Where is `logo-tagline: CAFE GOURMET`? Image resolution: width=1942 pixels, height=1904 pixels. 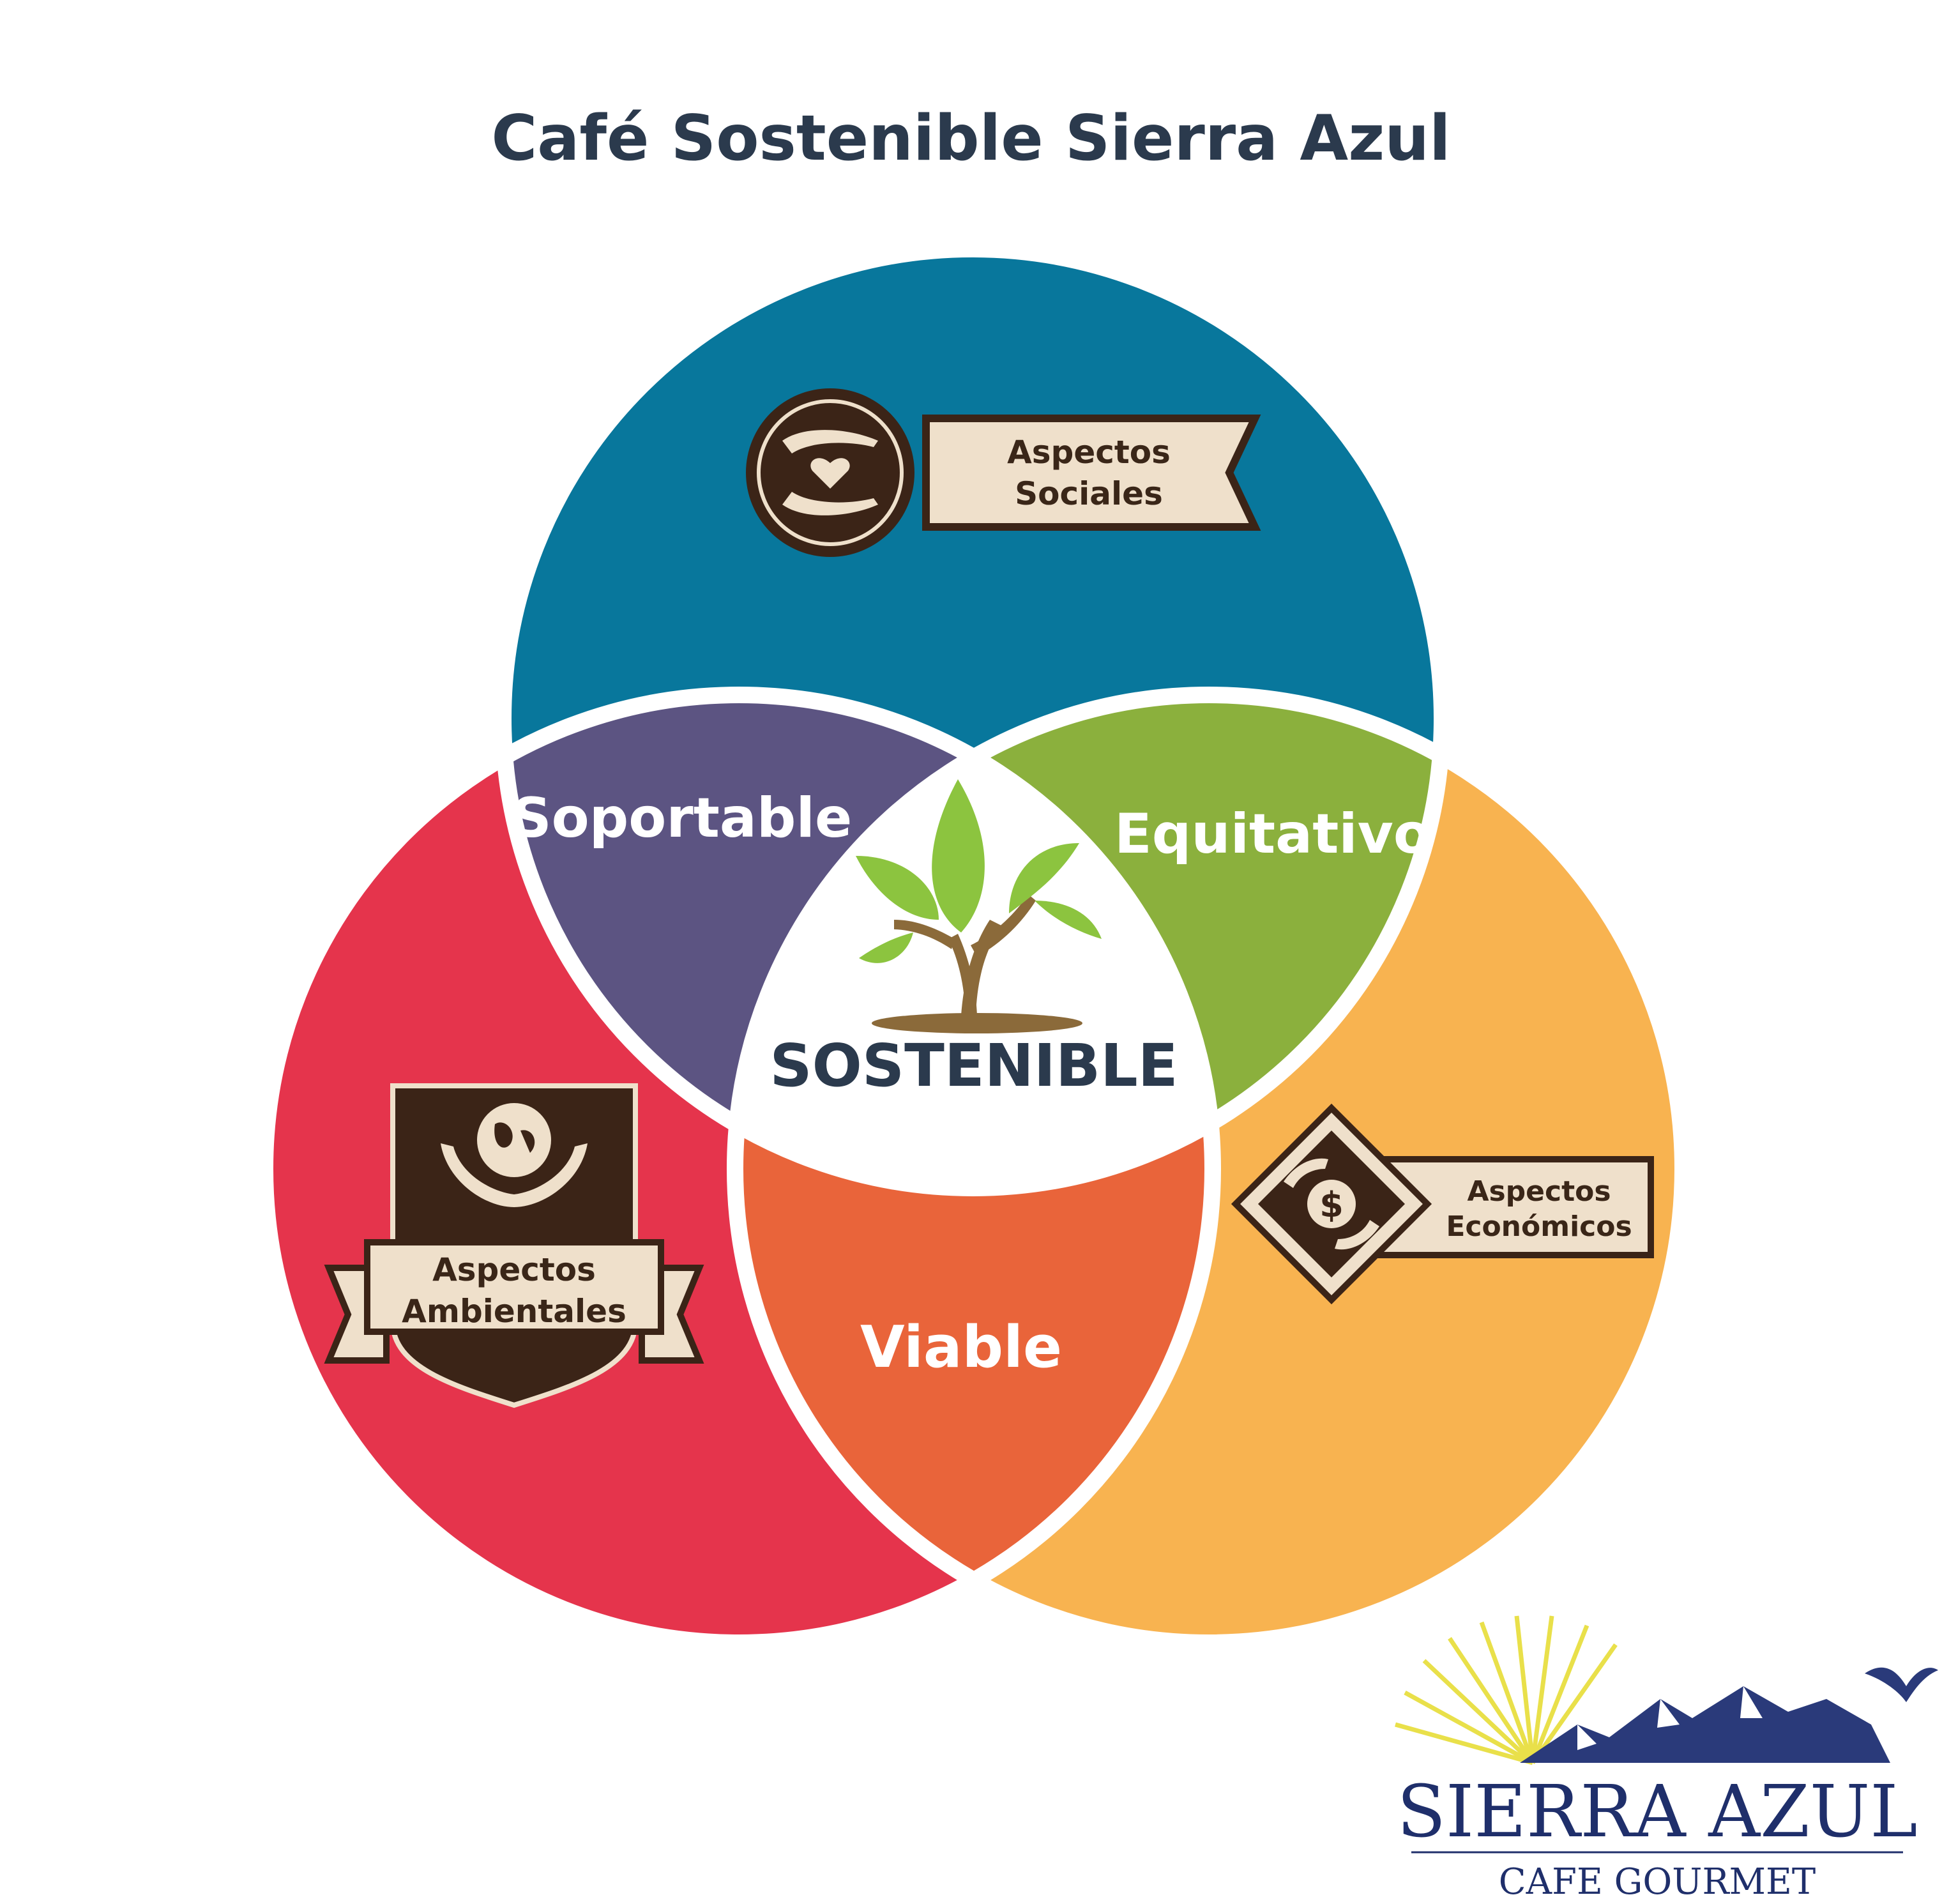 logo-tagline: CAFE GOURMET is located at coordinates (1657, 1882).